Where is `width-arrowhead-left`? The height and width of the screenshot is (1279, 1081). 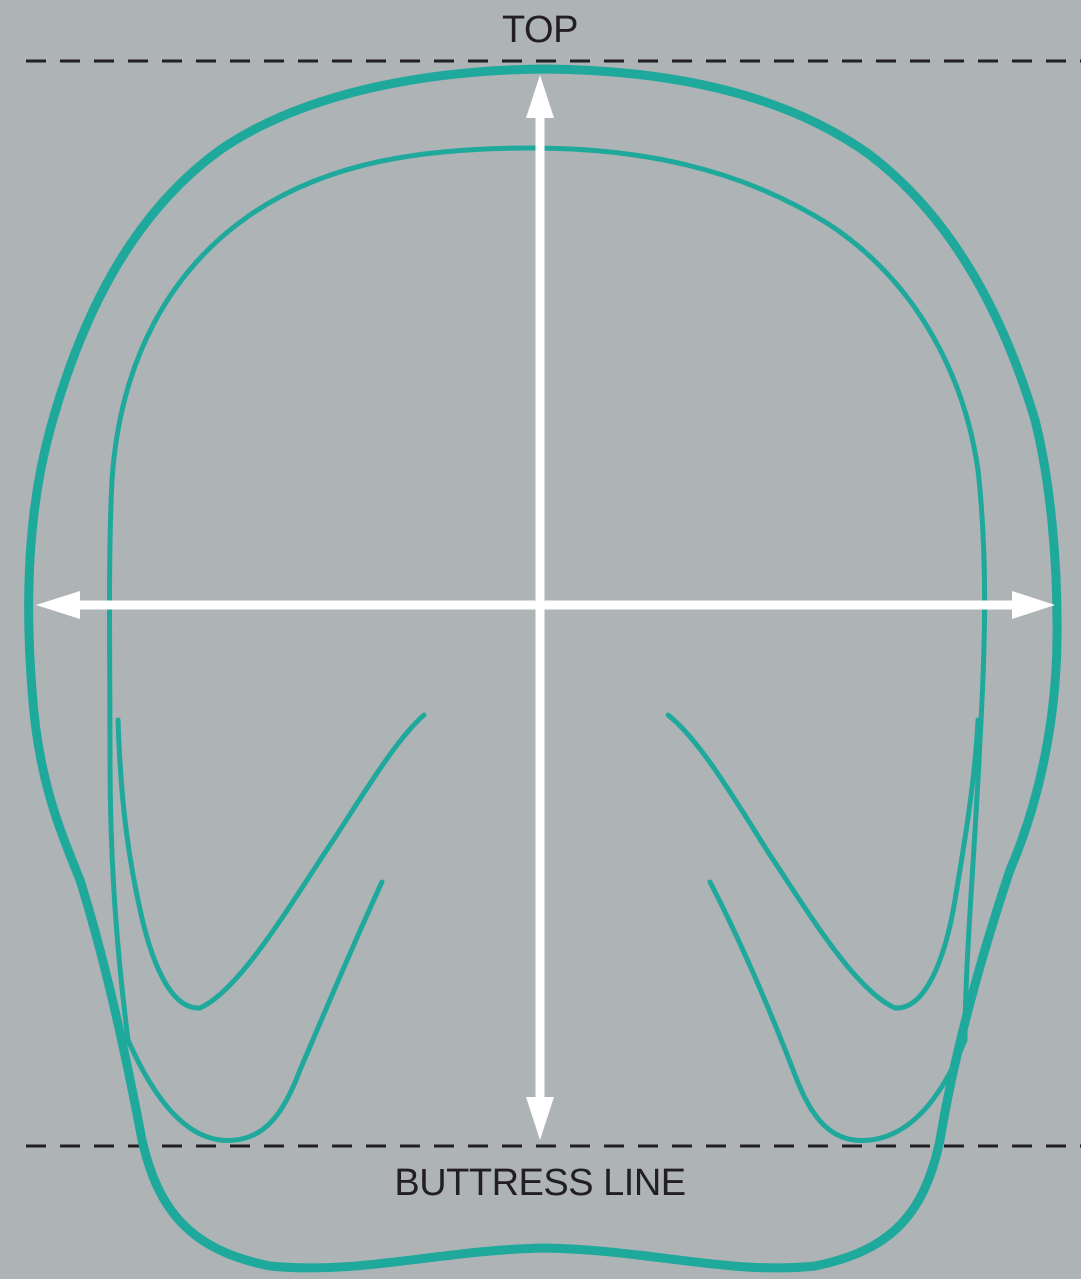 width-arrowhead-left is located at coordinates (58, 605).